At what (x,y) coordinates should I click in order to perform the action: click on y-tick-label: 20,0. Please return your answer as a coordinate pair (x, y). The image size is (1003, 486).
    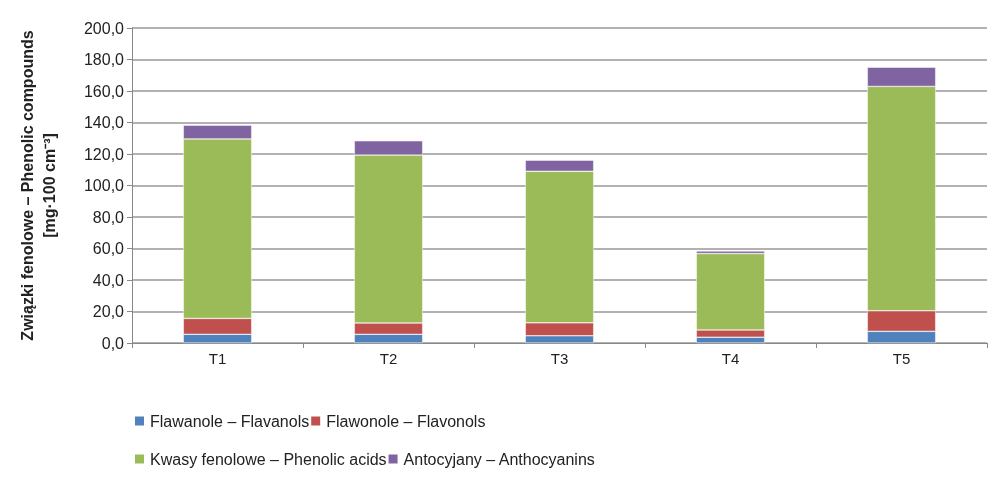
    Looking at the image, I should click on (108, 311).